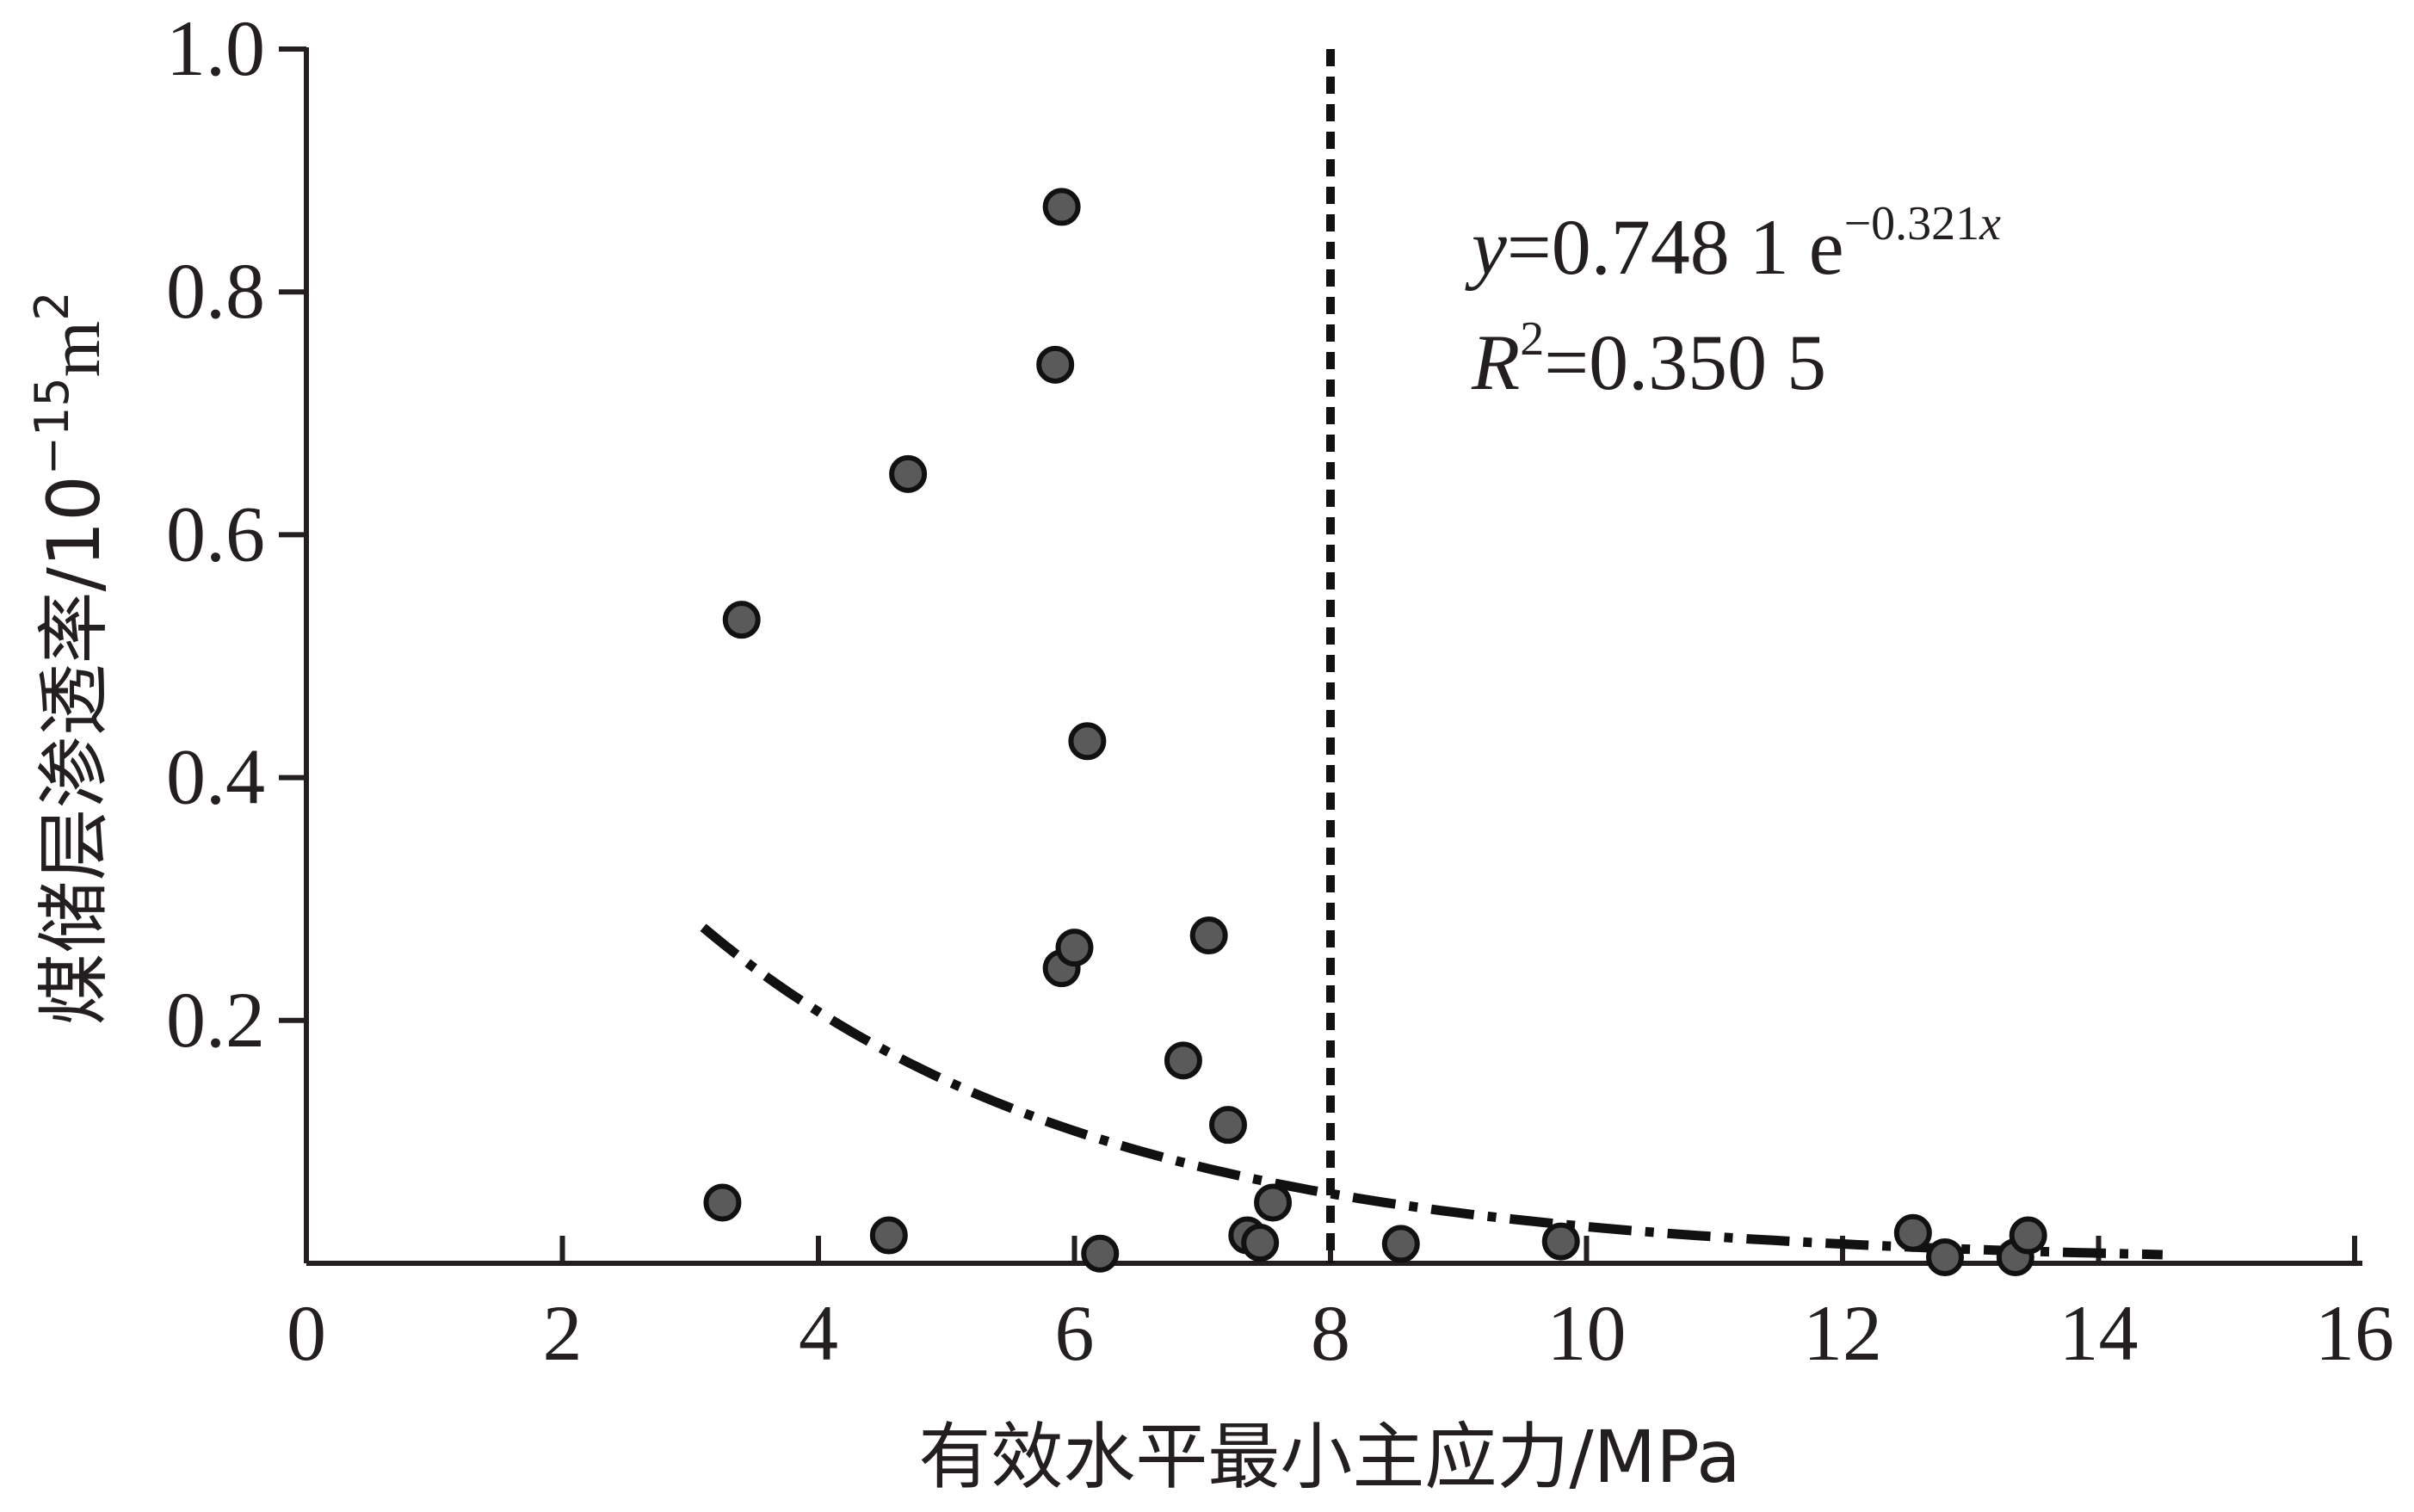 This screenshot has height=1512, width=2414. What do you see at coordinates (1486, 247) in the screenshot?
I see `equation-y-symbol: y` at bounding box center [1486, 247].